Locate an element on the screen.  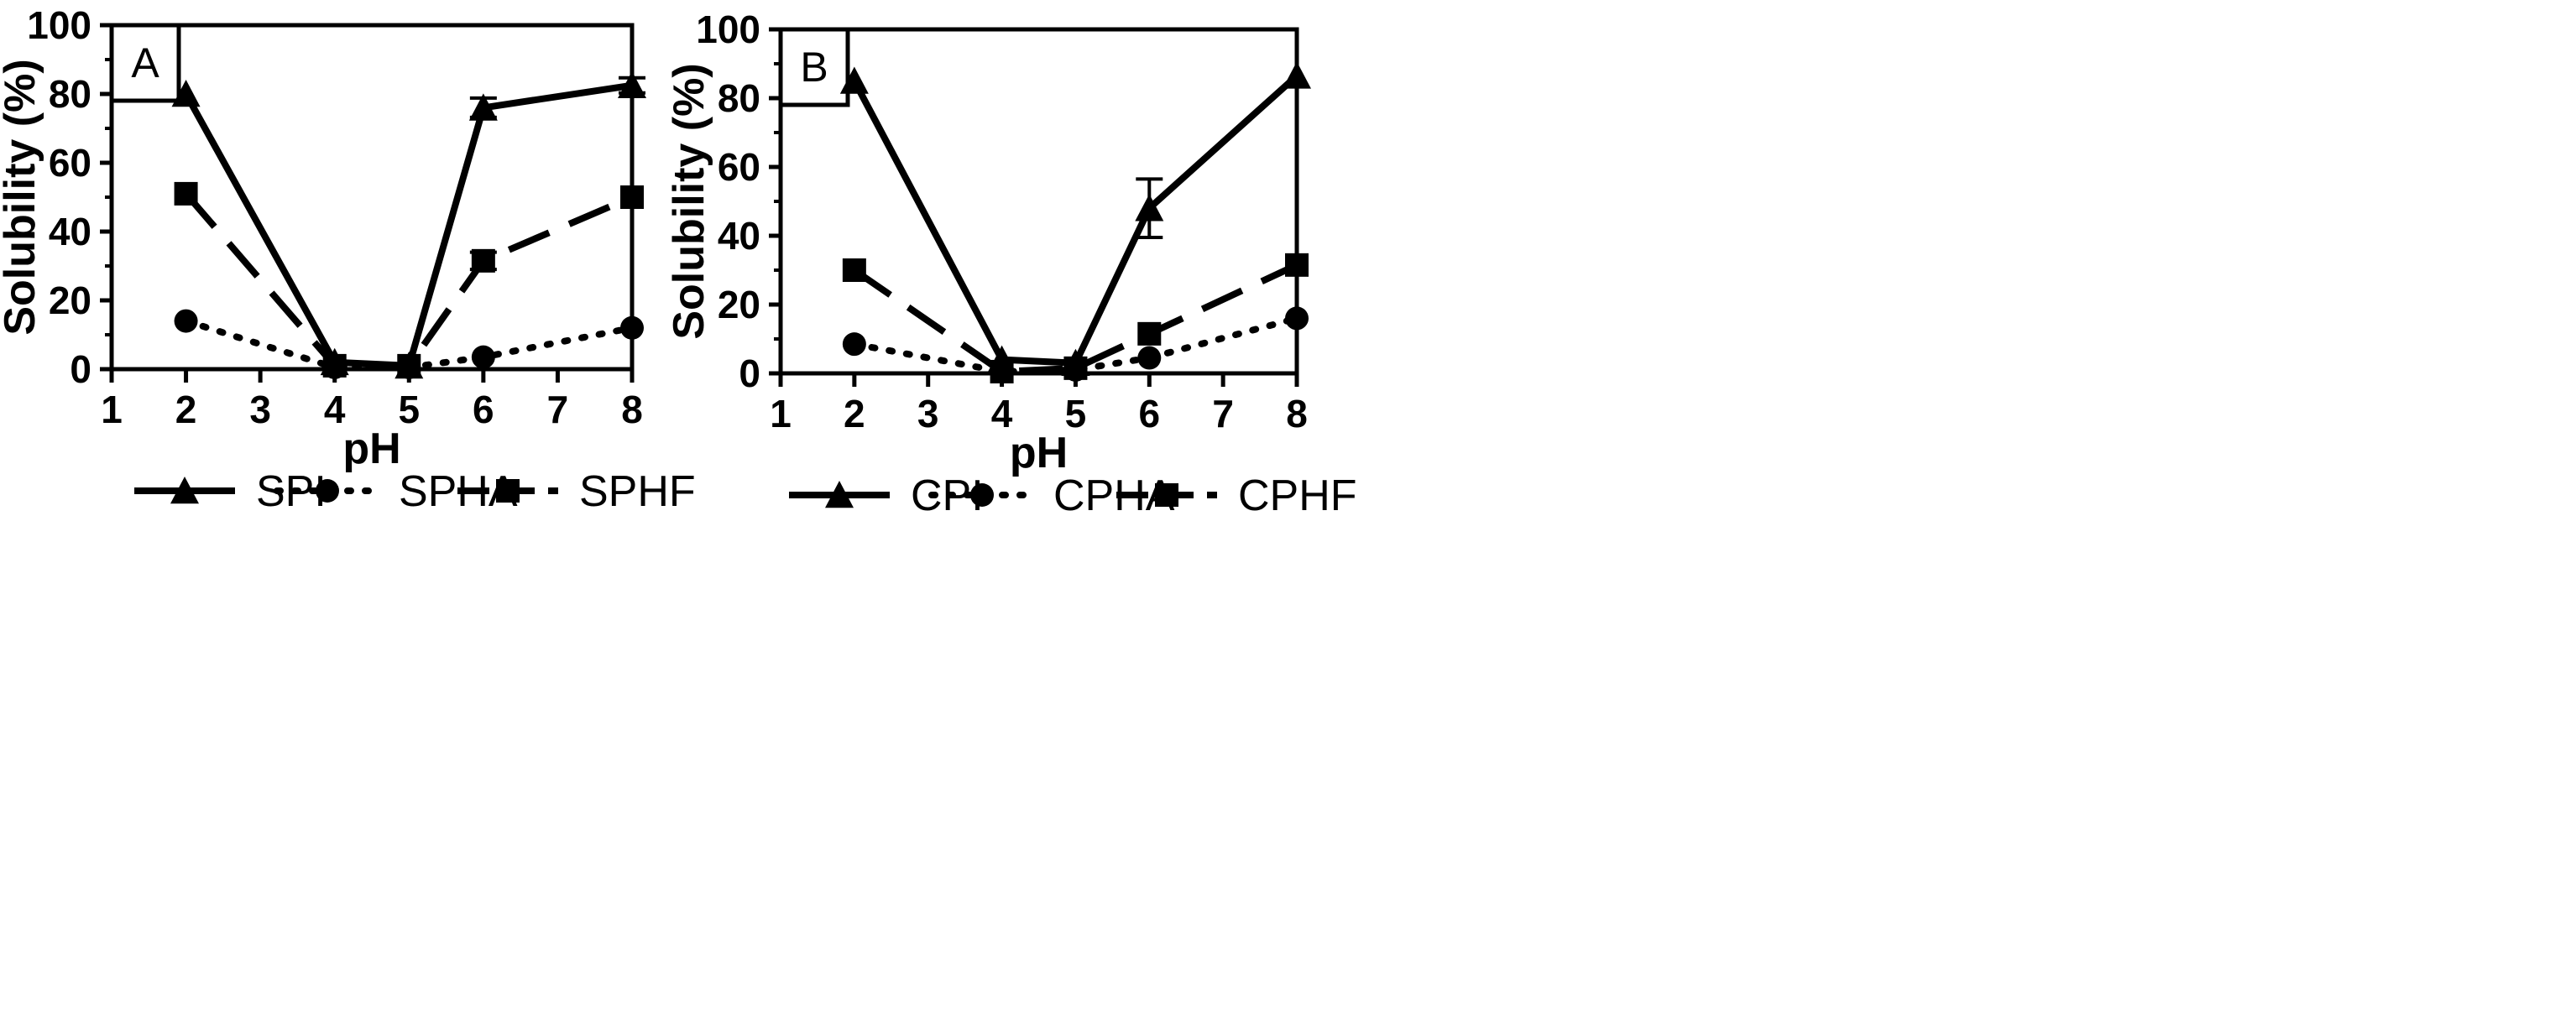
legend-label-SPHF: SPHF is located at coordinates (637, 491).